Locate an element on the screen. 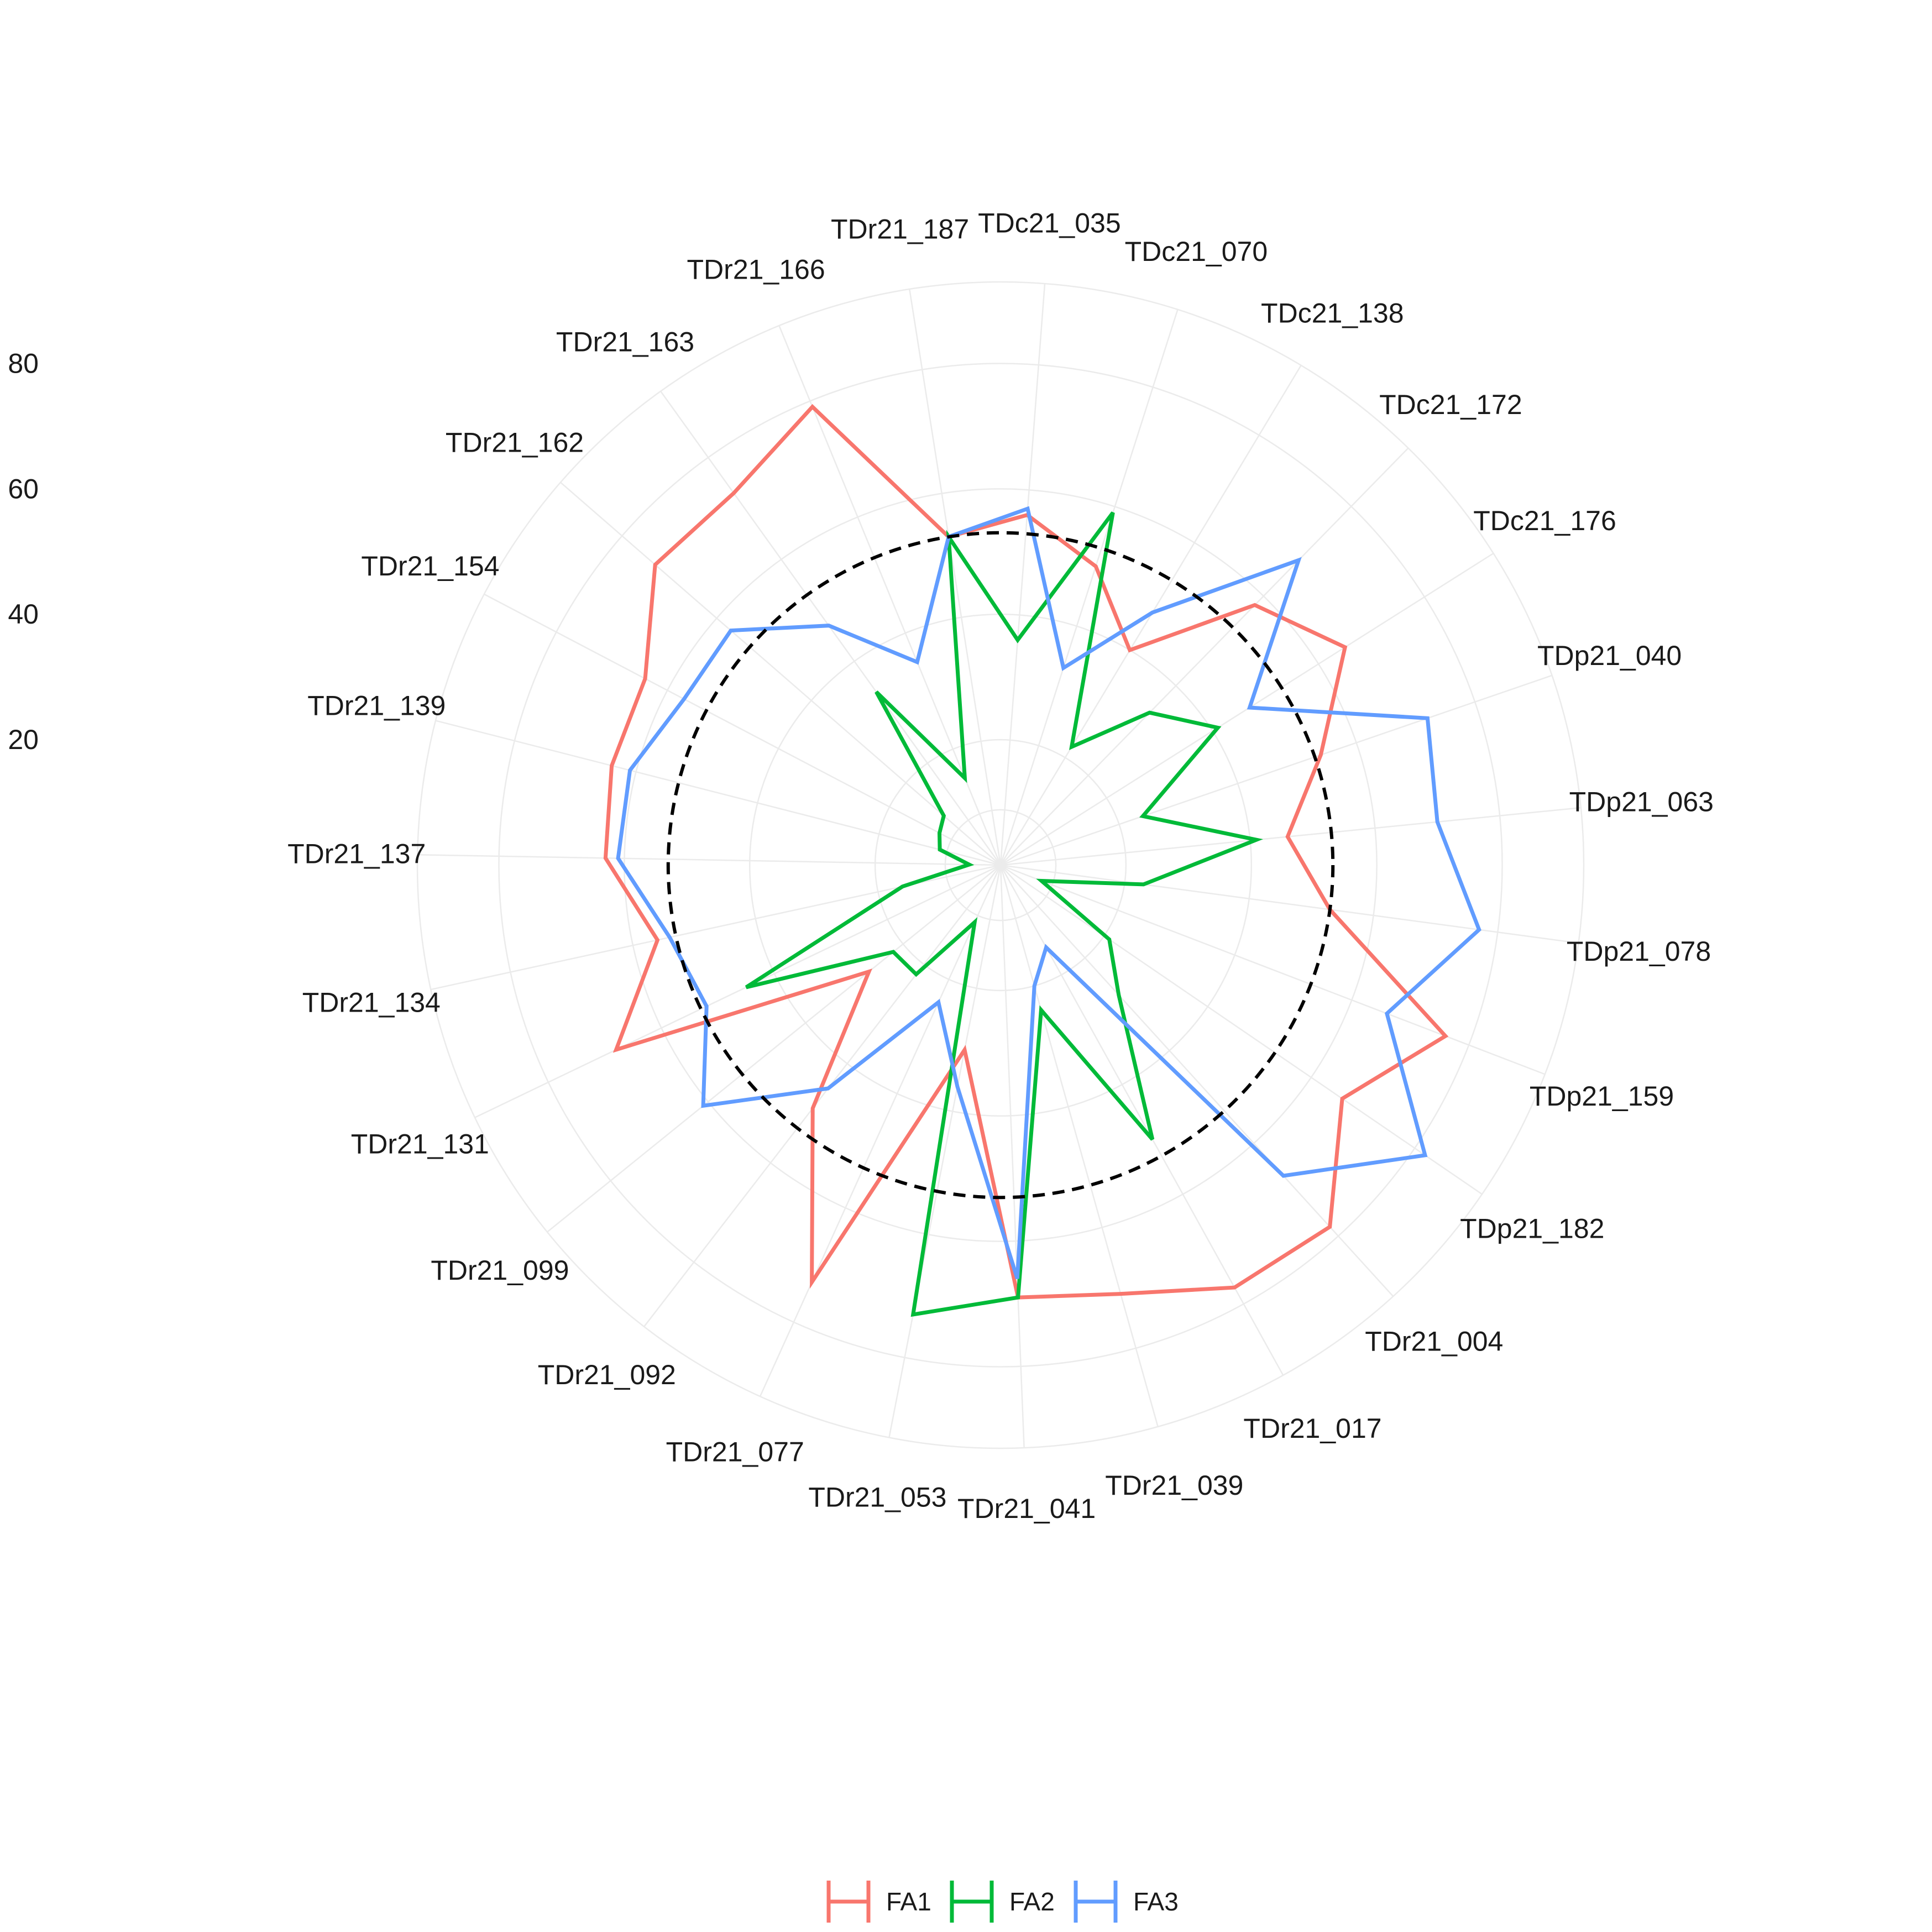 This screenshot has width=1932, height=1932. radial-tick-label: 80 is located at coordinates (23, 363).